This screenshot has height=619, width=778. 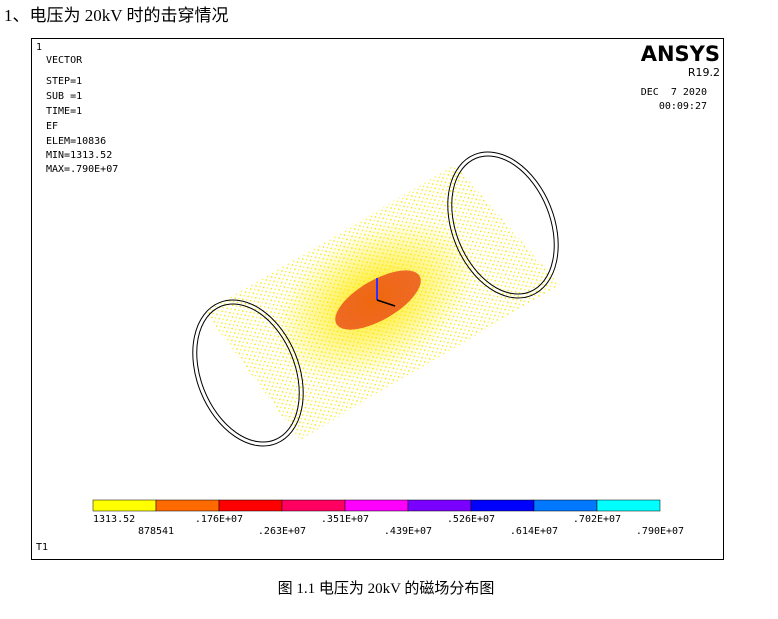 I want to click on time: 00:09:27, so click(x=683, y=106).